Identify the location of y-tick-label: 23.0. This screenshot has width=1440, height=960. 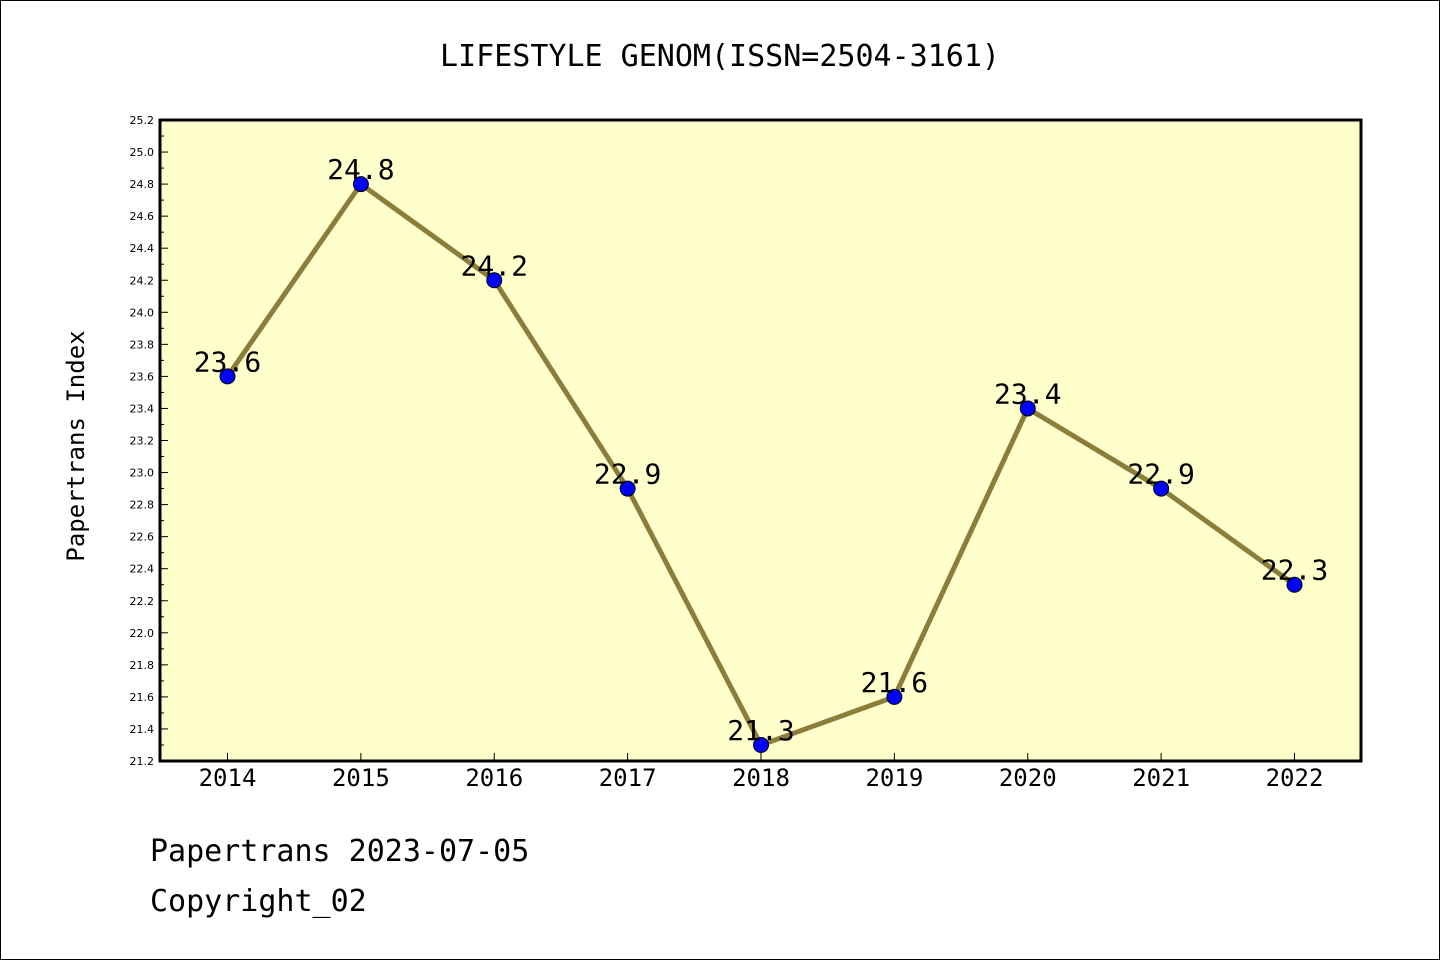
(142, 473).